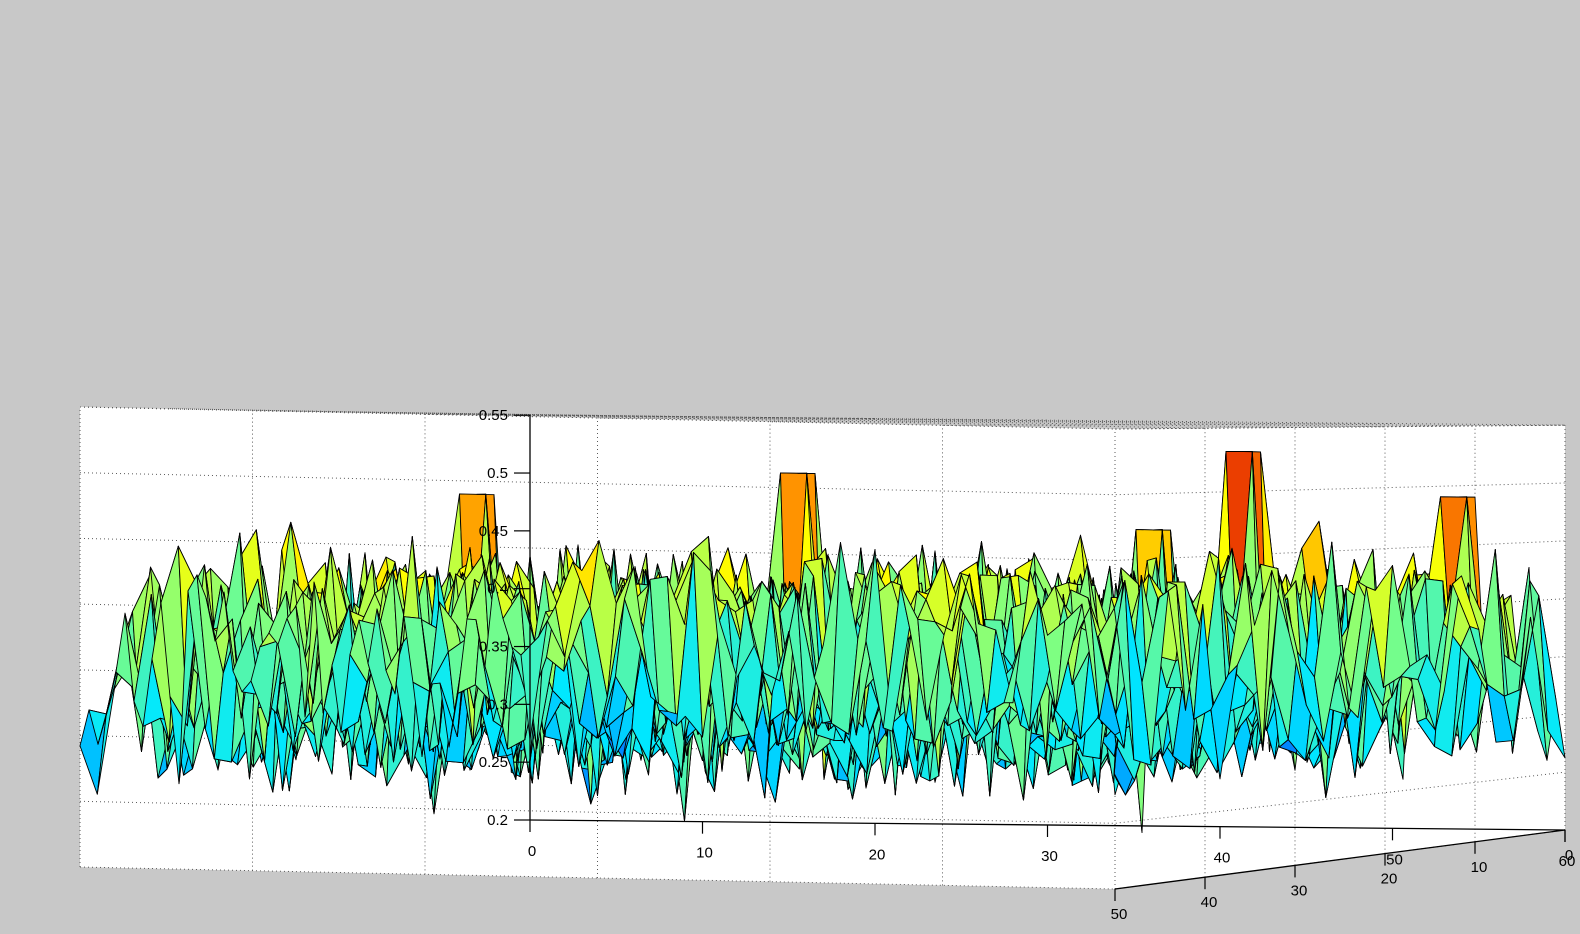 Image resolution: width=1580 pixels, height=934 pixels. What do you see at coordinates (497, 589) in the screenshot?
I see `z-tick-label: 0.4` at bounding box center [497, 589].